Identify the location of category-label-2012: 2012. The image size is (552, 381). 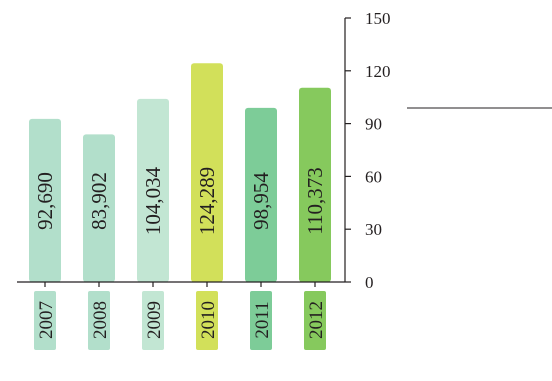
(316, 320).